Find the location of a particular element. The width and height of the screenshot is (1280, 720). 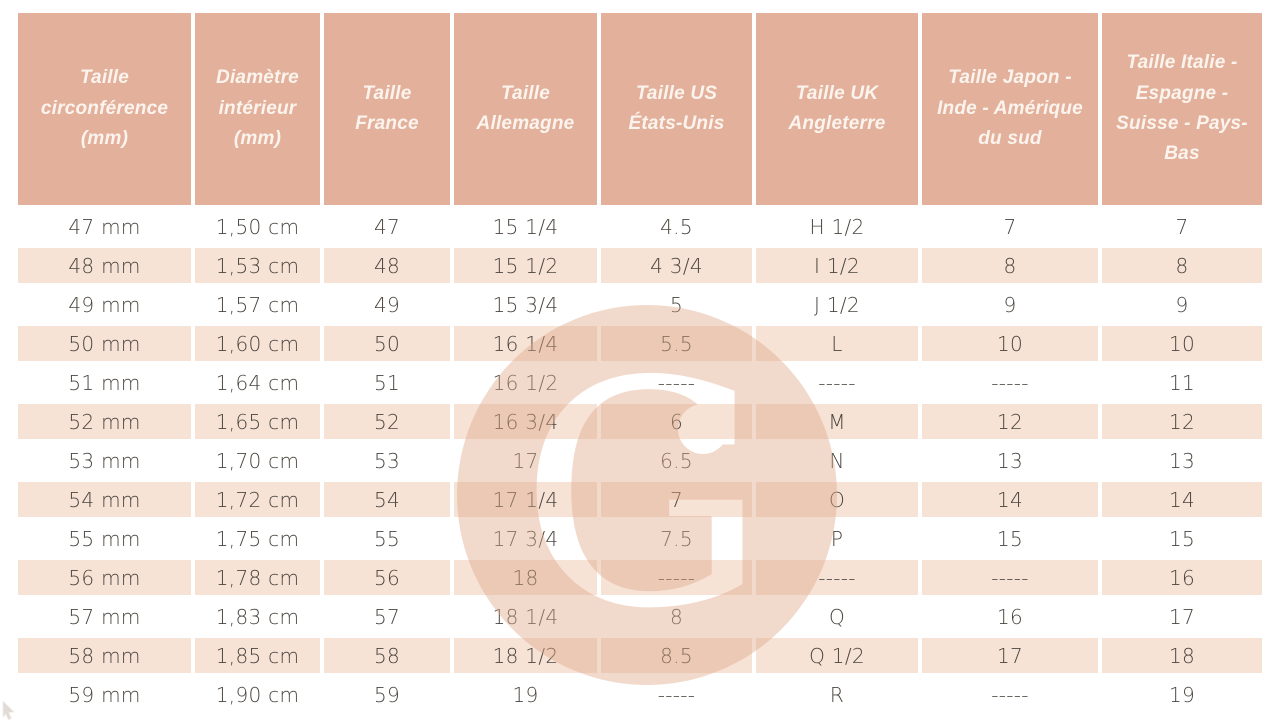

table-cell: 1,72 cm is located at coordinates (257, 499).